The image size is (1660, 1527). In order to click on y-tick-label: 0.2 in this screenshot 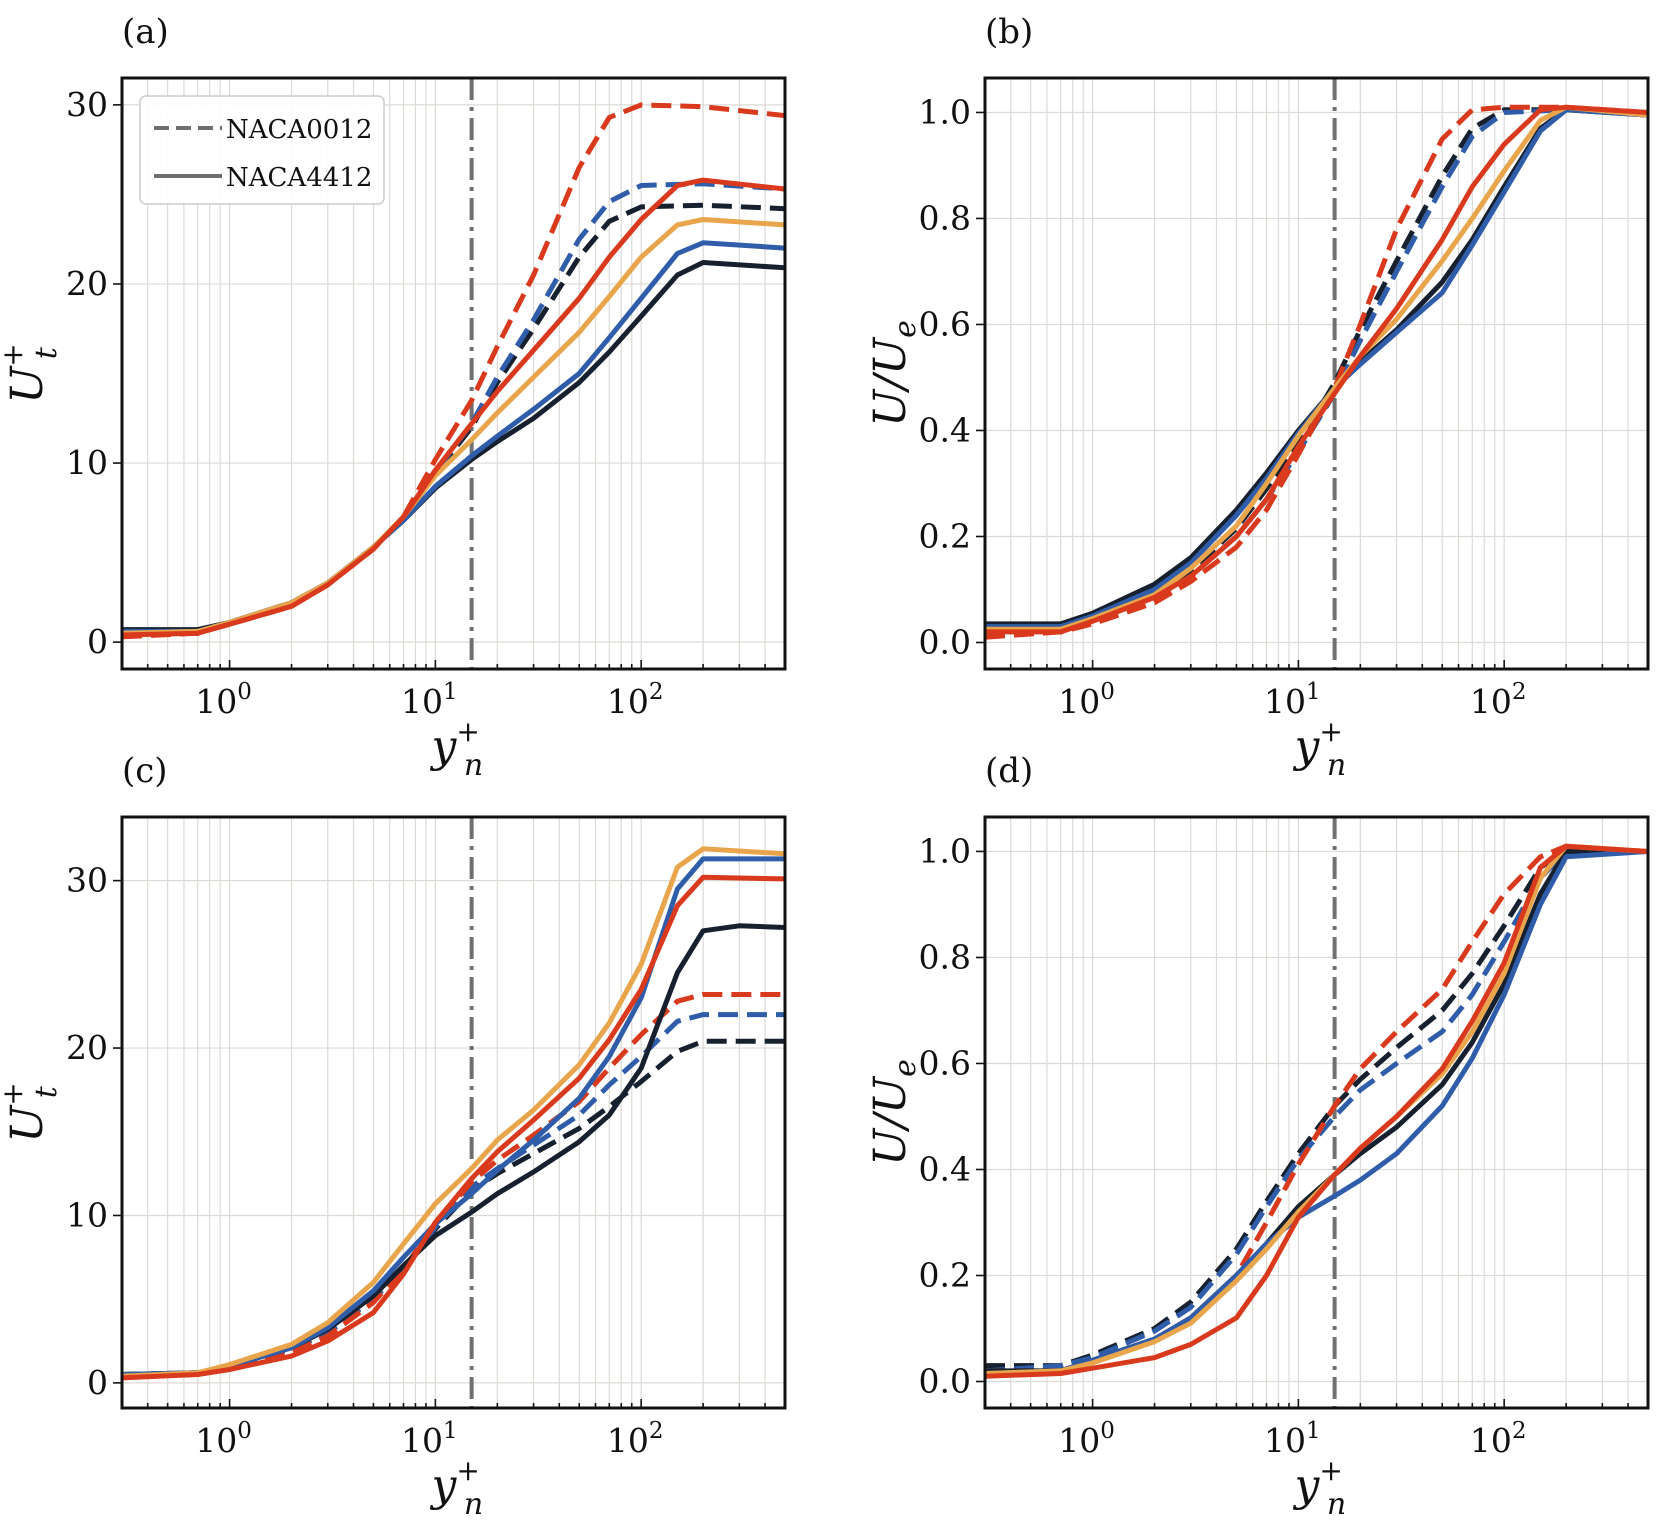, I will do `click(945, 535)`.